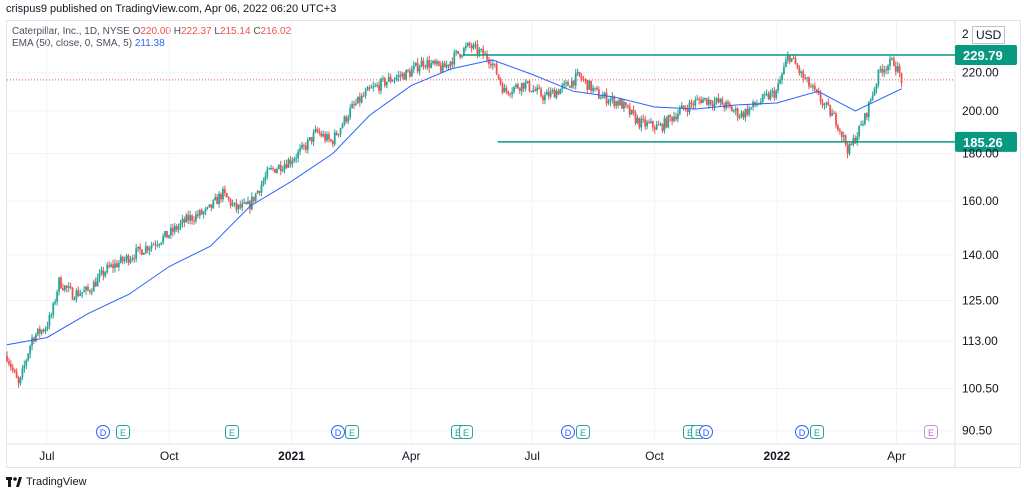 The image size is (1024, 497). I want to click on currency-button: USD, so click(989, 35).